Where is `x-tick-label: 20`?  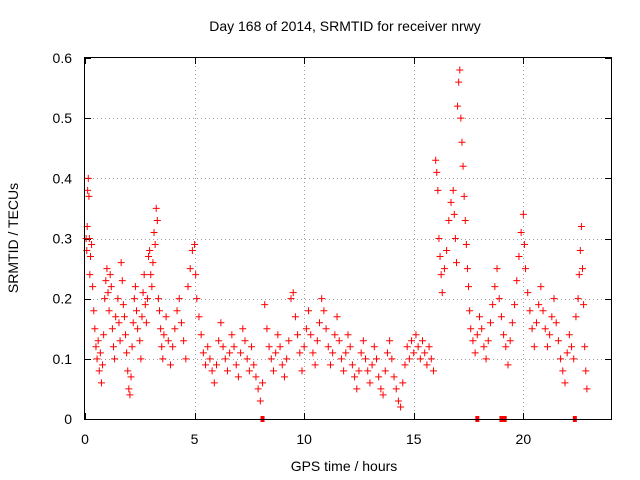 x-tick-label: 20 is located at coordinates (524, 439).